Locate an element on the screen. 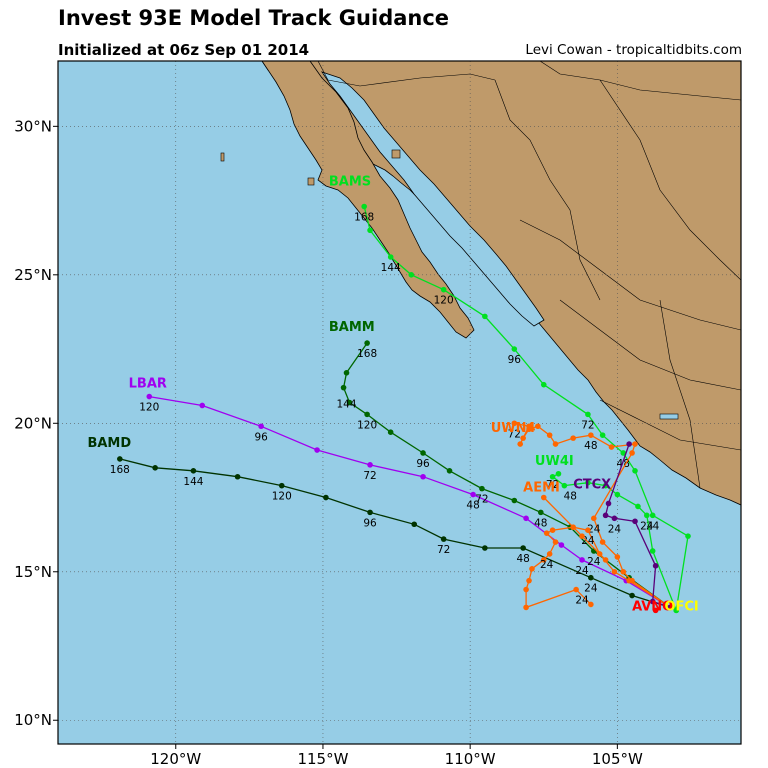 This screenshot has width=768, height=768. model-name-label: LBAR is located at coordinates (148, 384).